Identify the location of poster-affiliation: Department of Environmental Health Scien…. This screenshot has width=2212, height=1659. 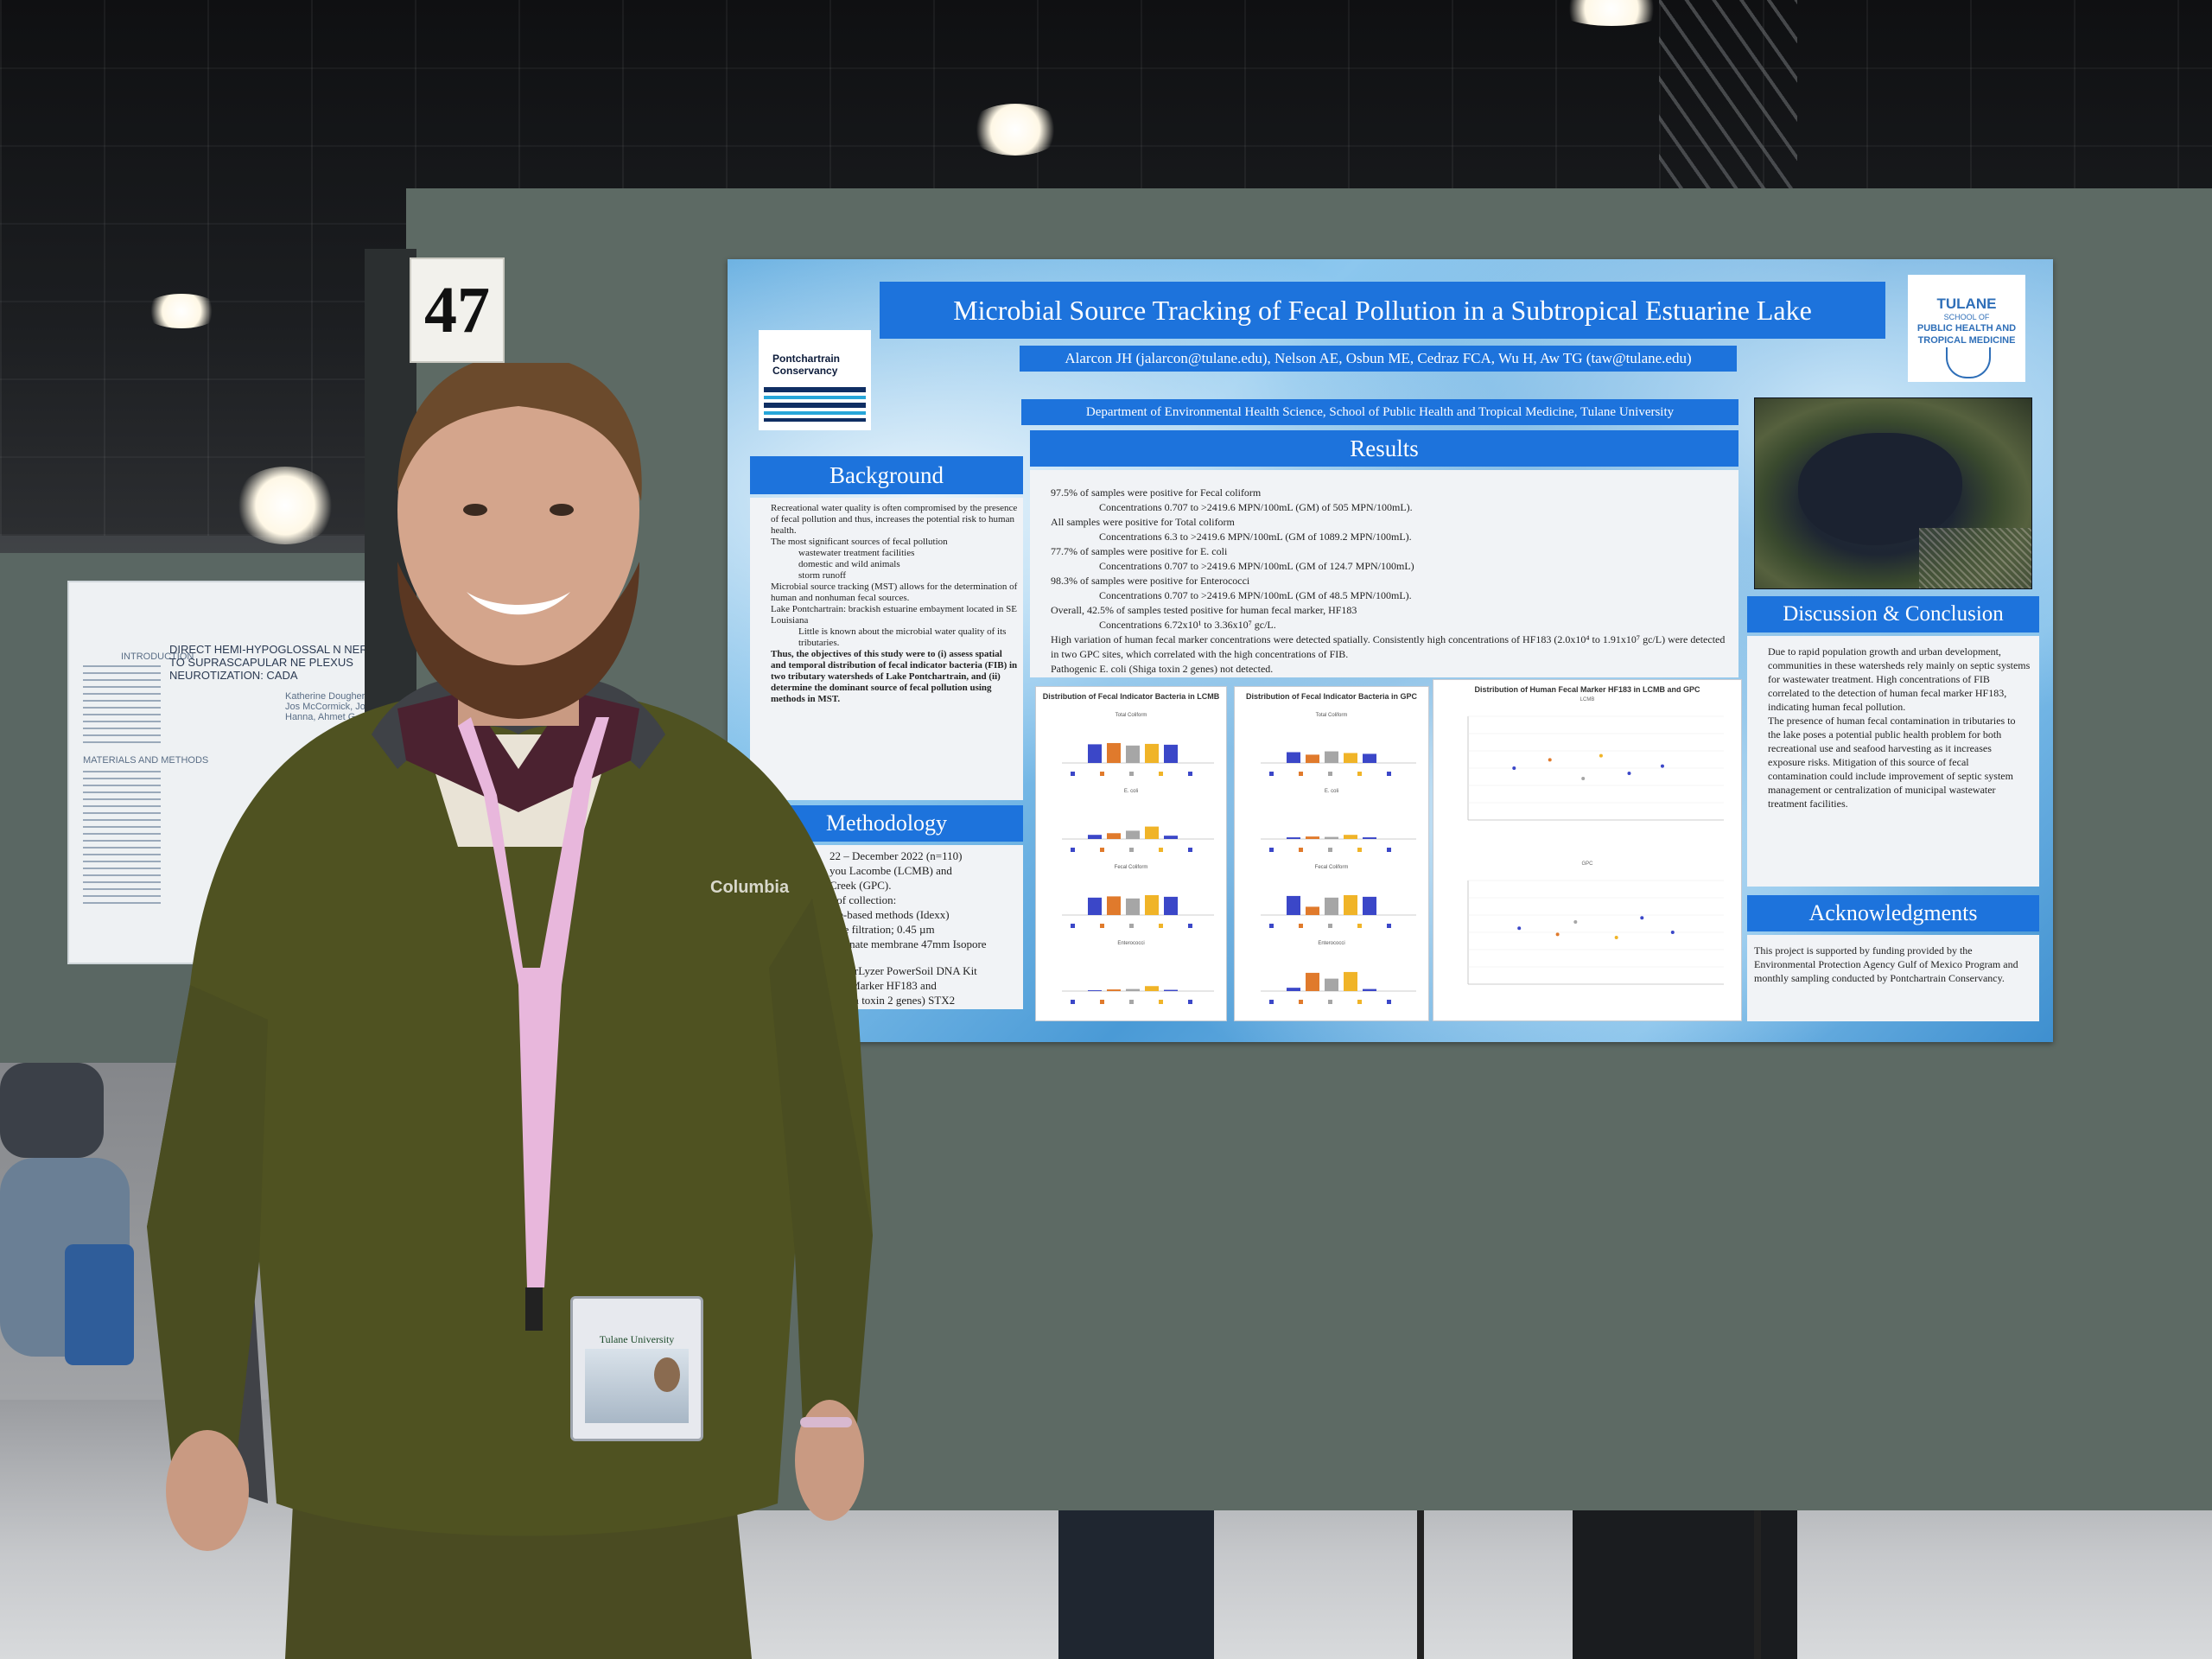
(1380, 412).